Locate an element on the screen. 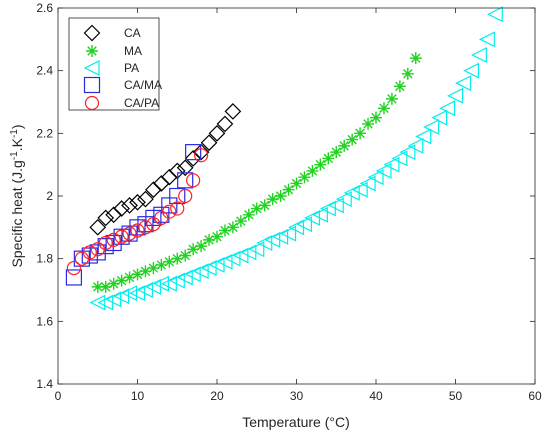  x-tick-label: 60 is located at coordinates (535, 396).